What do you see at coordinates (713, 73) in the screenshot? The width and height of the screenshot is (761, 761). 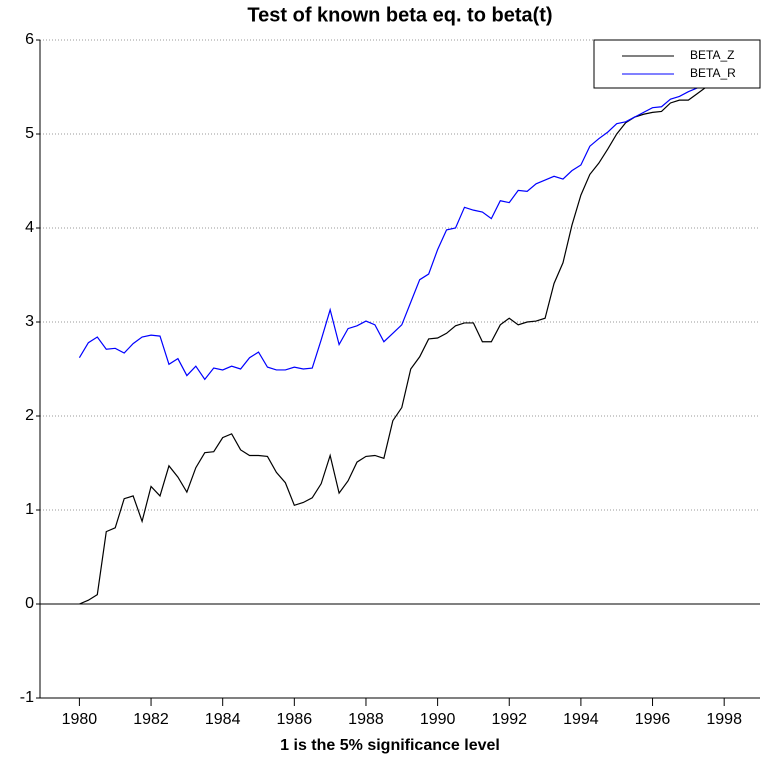 I see `legend-label: BETA_R` at bounding box center [713, 73].